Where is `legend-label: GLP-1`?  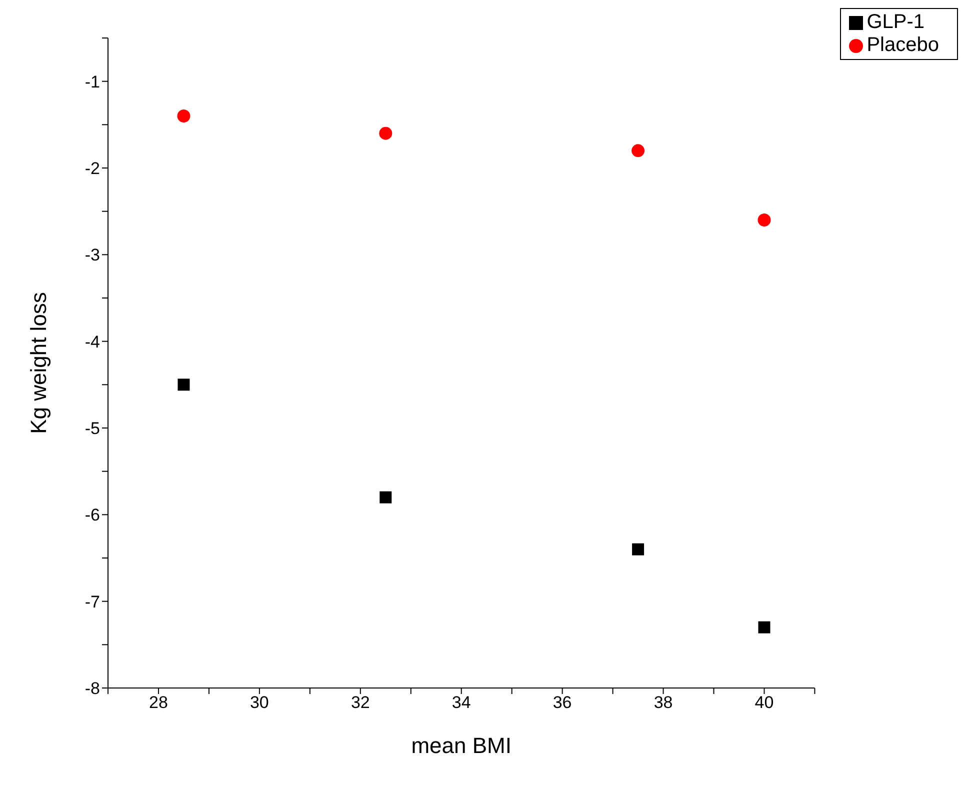 legend-label: GLP-1 is located at coordinates (895, 22).